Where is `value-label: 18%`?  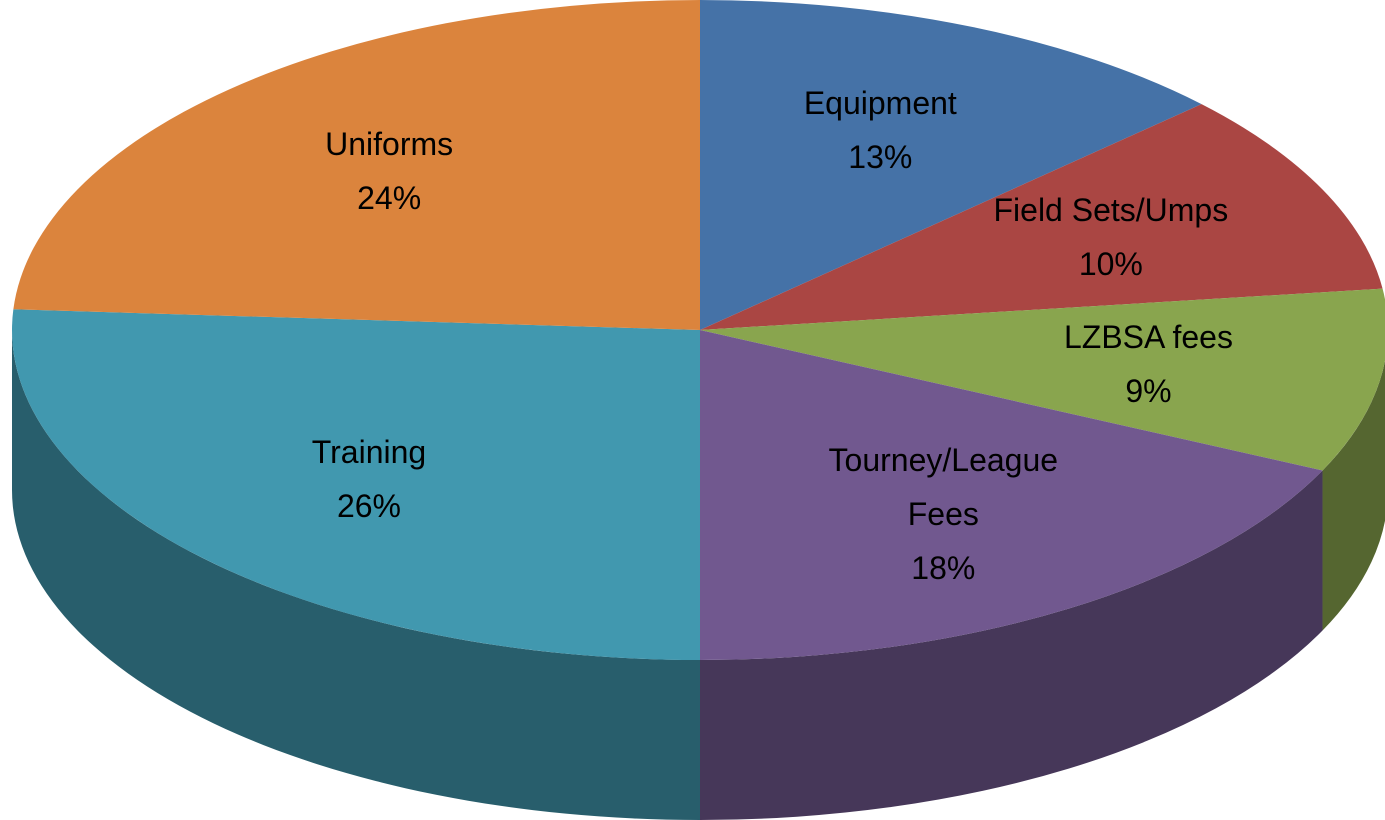
value-label: 18% is located at coordinates (943, 567).